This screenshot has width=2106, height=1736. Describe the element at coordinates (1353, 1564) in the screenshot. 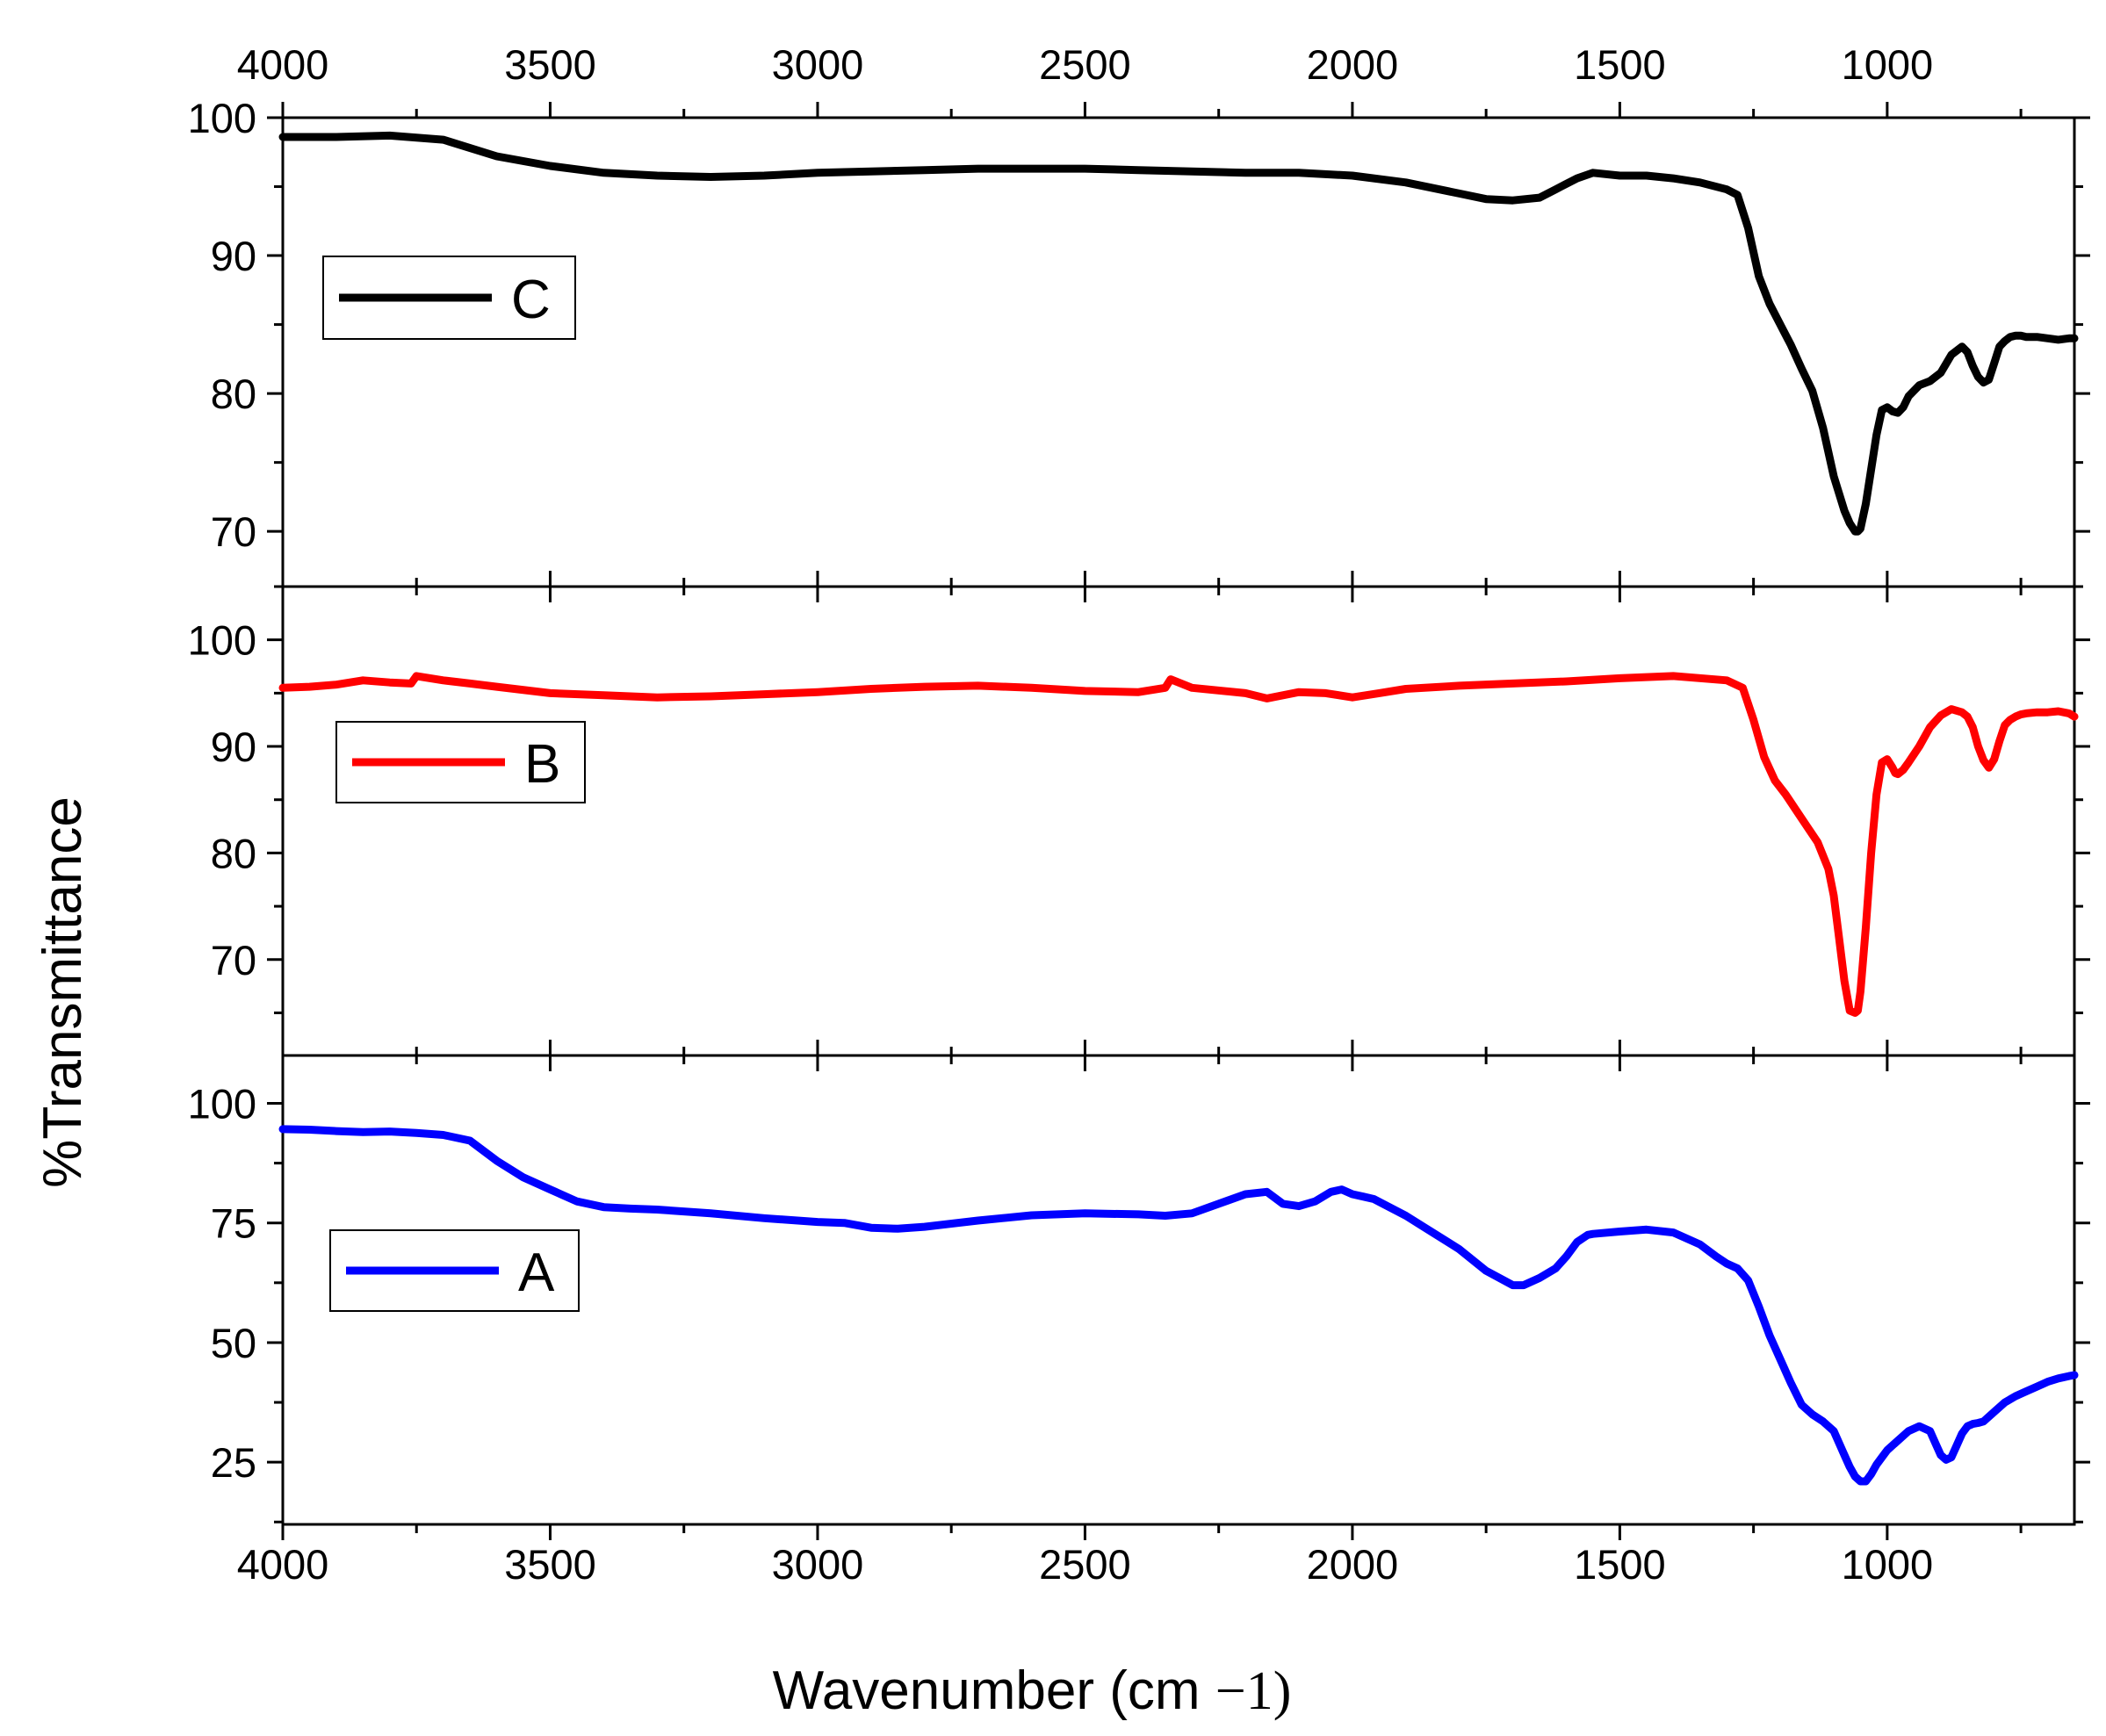

I see `x-tick-label-bottom: 2000` at that location.